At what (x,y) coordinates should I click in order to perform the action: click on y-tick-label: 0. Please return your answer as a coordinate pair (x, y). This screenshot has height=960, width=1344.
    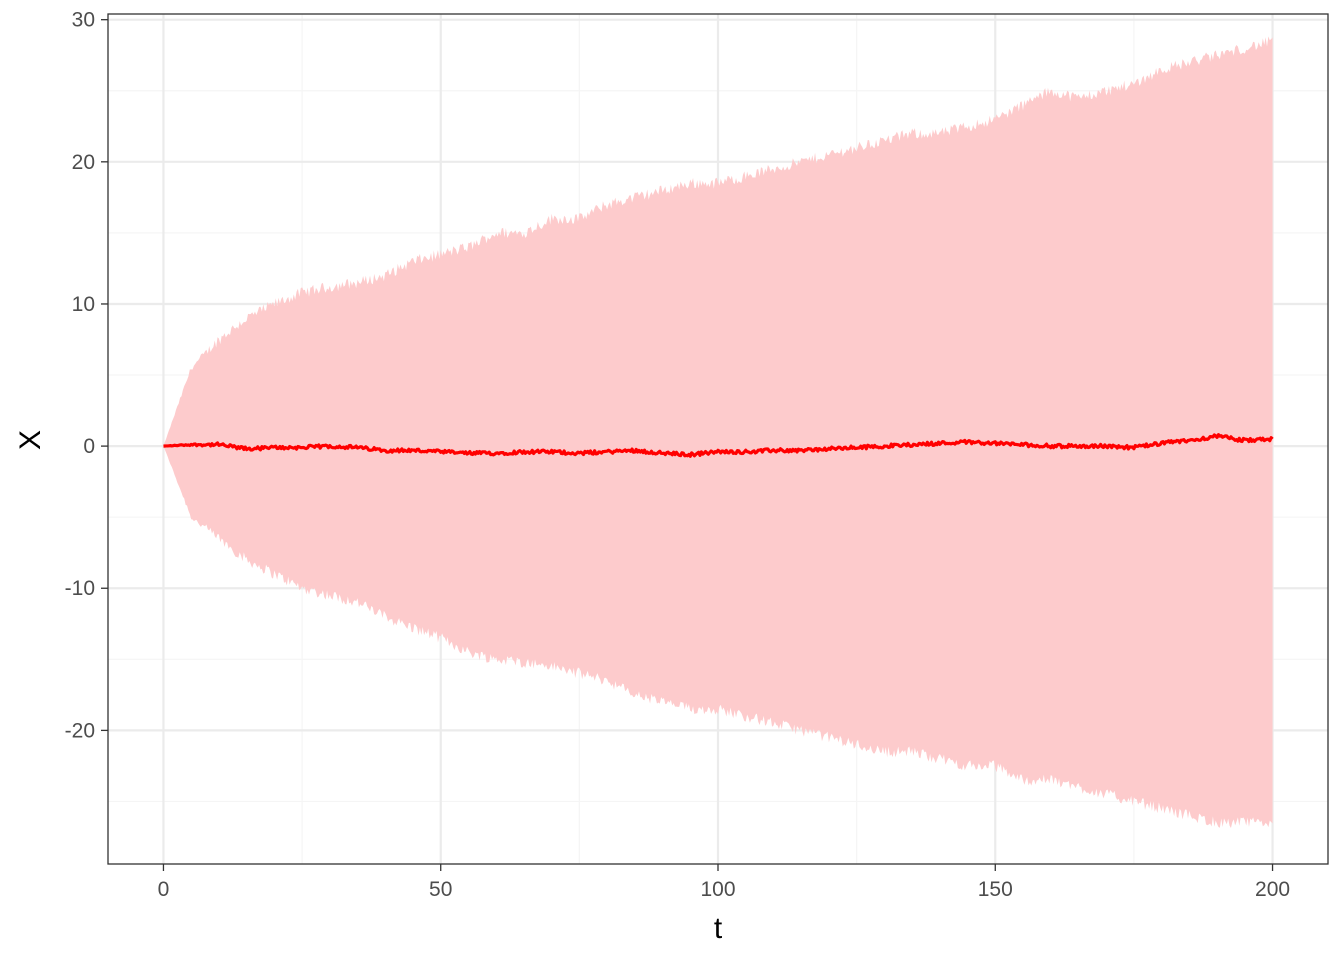
    Looking at the image, I should click on (89, 446).